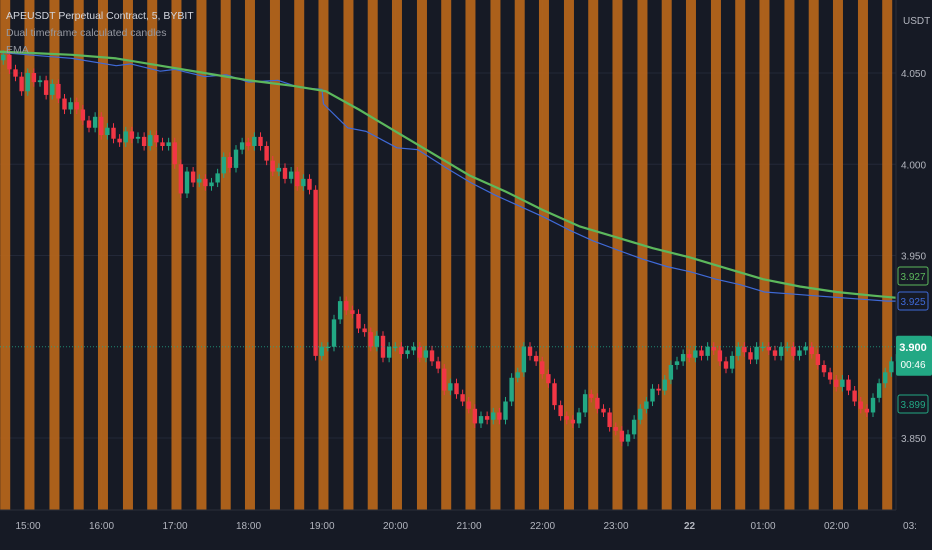 Image resolution: width=932 pixels, height=550 pixels. Describe the element at coordinates (914, 355) in the screenshot. I see `last-price-badge` at that location.